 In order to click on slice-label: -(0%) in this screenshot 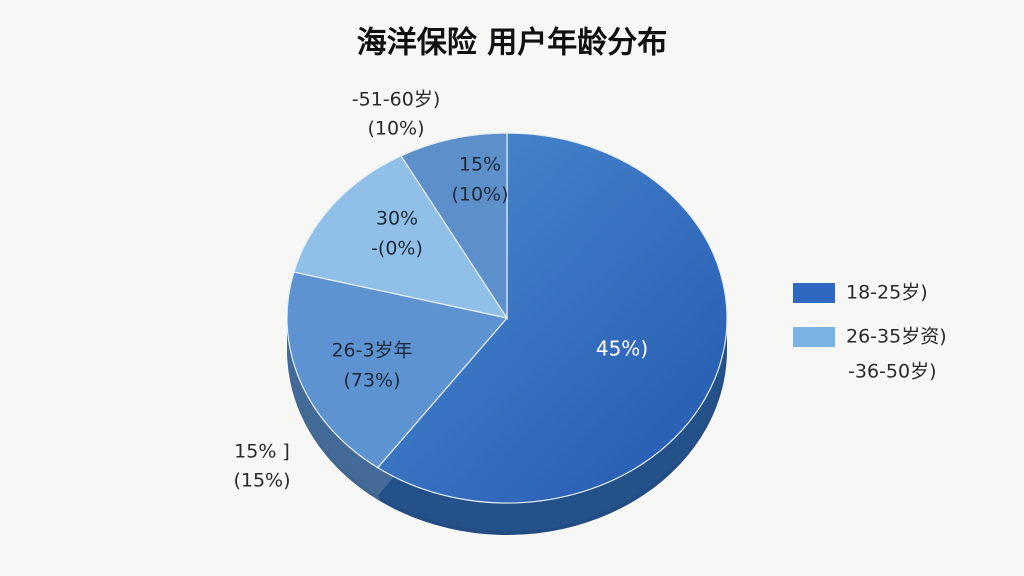, I will do `click(397, 249)`.